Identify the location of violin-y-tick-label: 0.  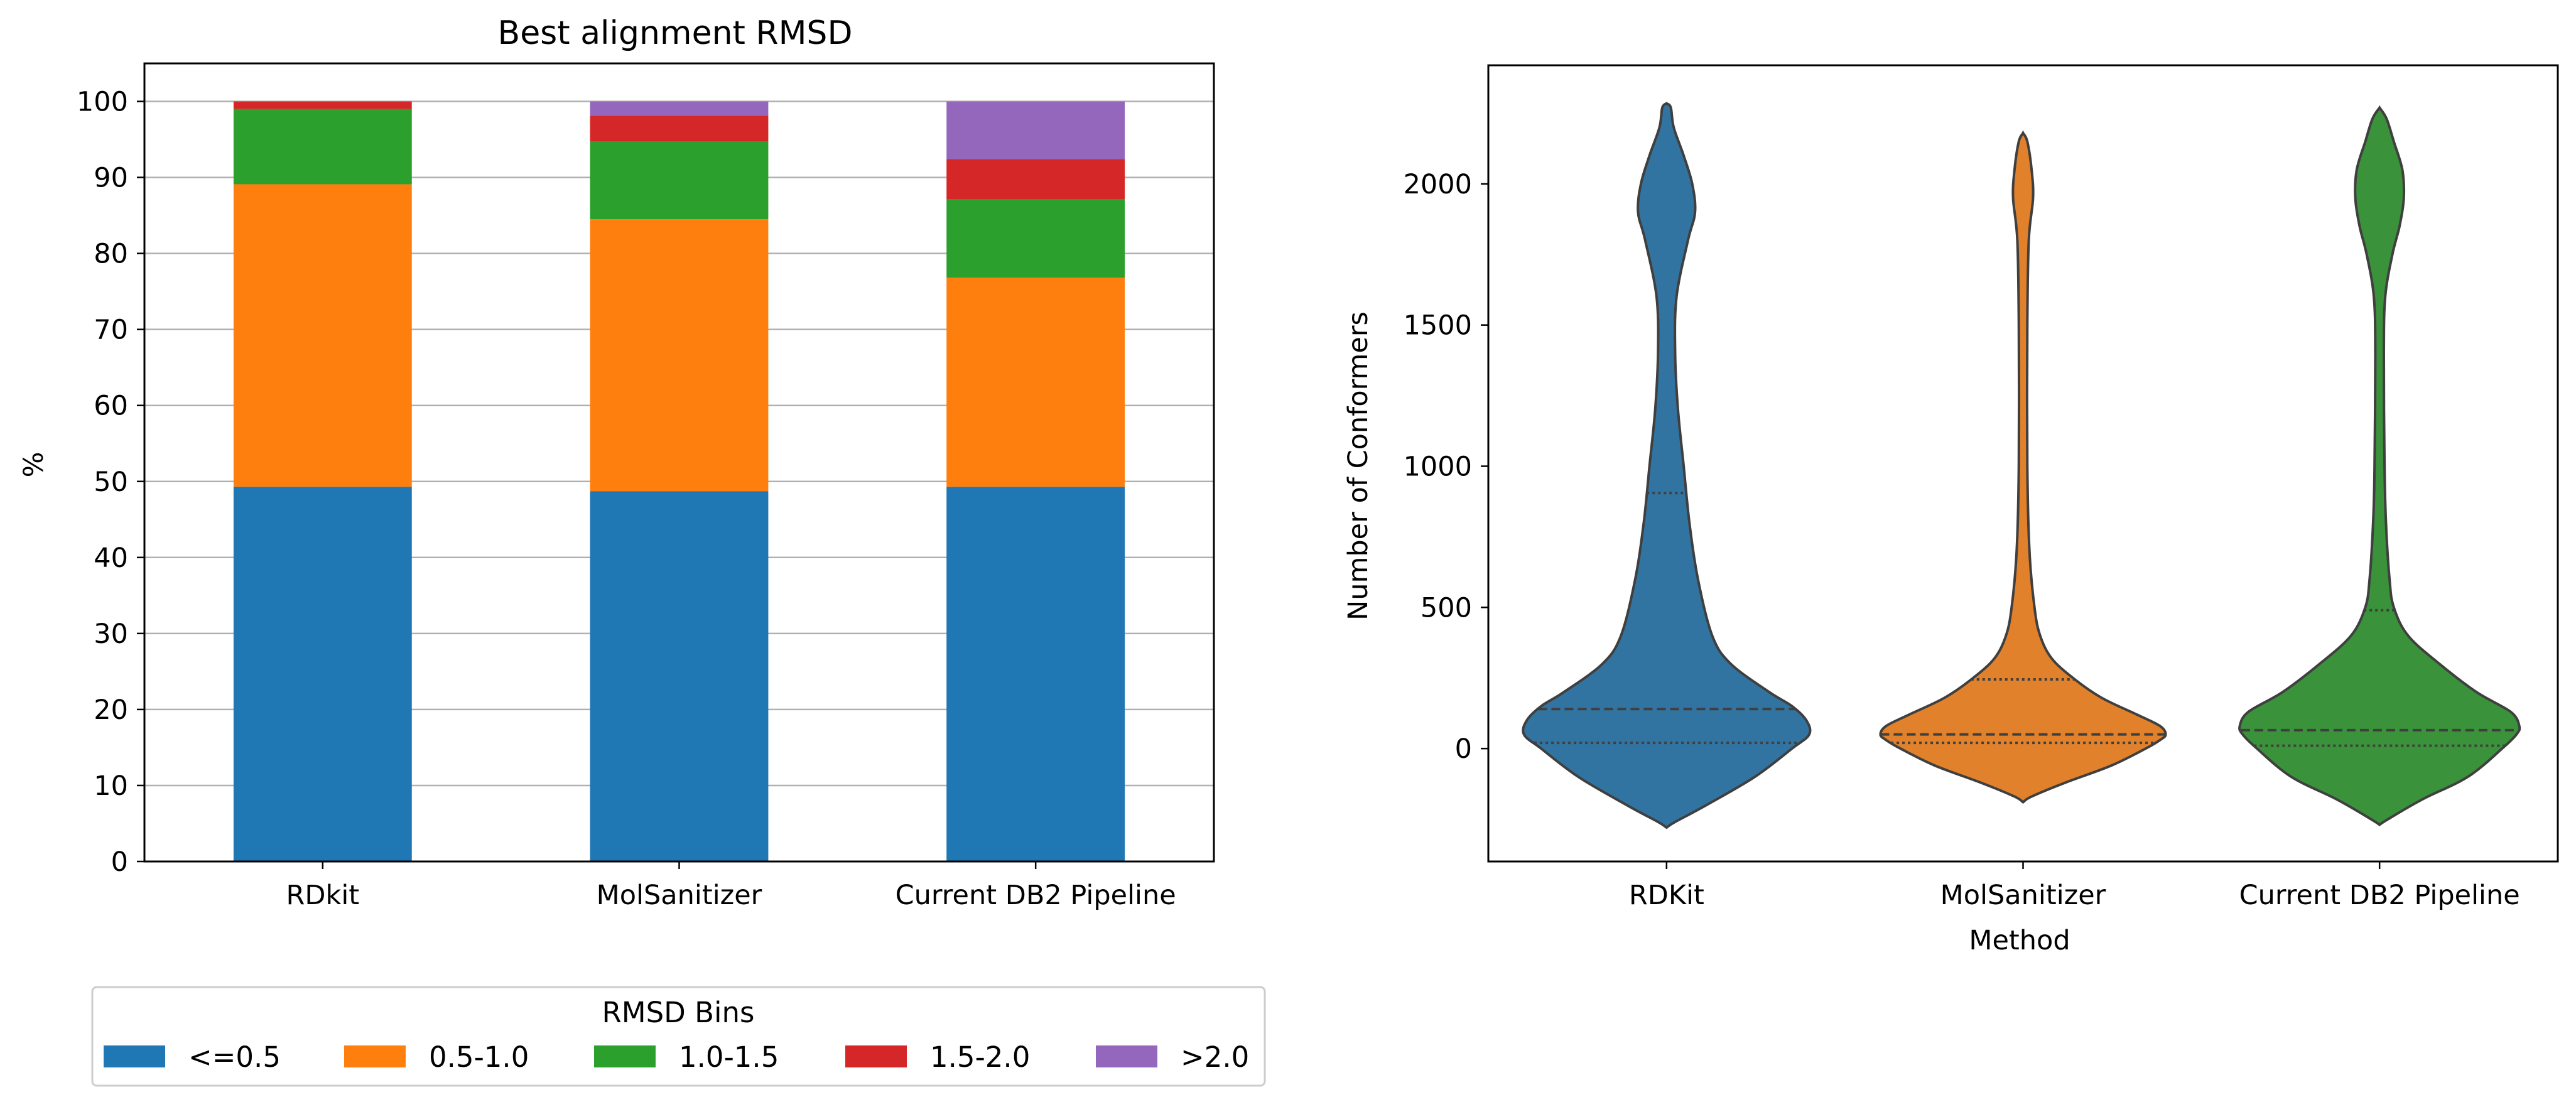
(1463, 749).